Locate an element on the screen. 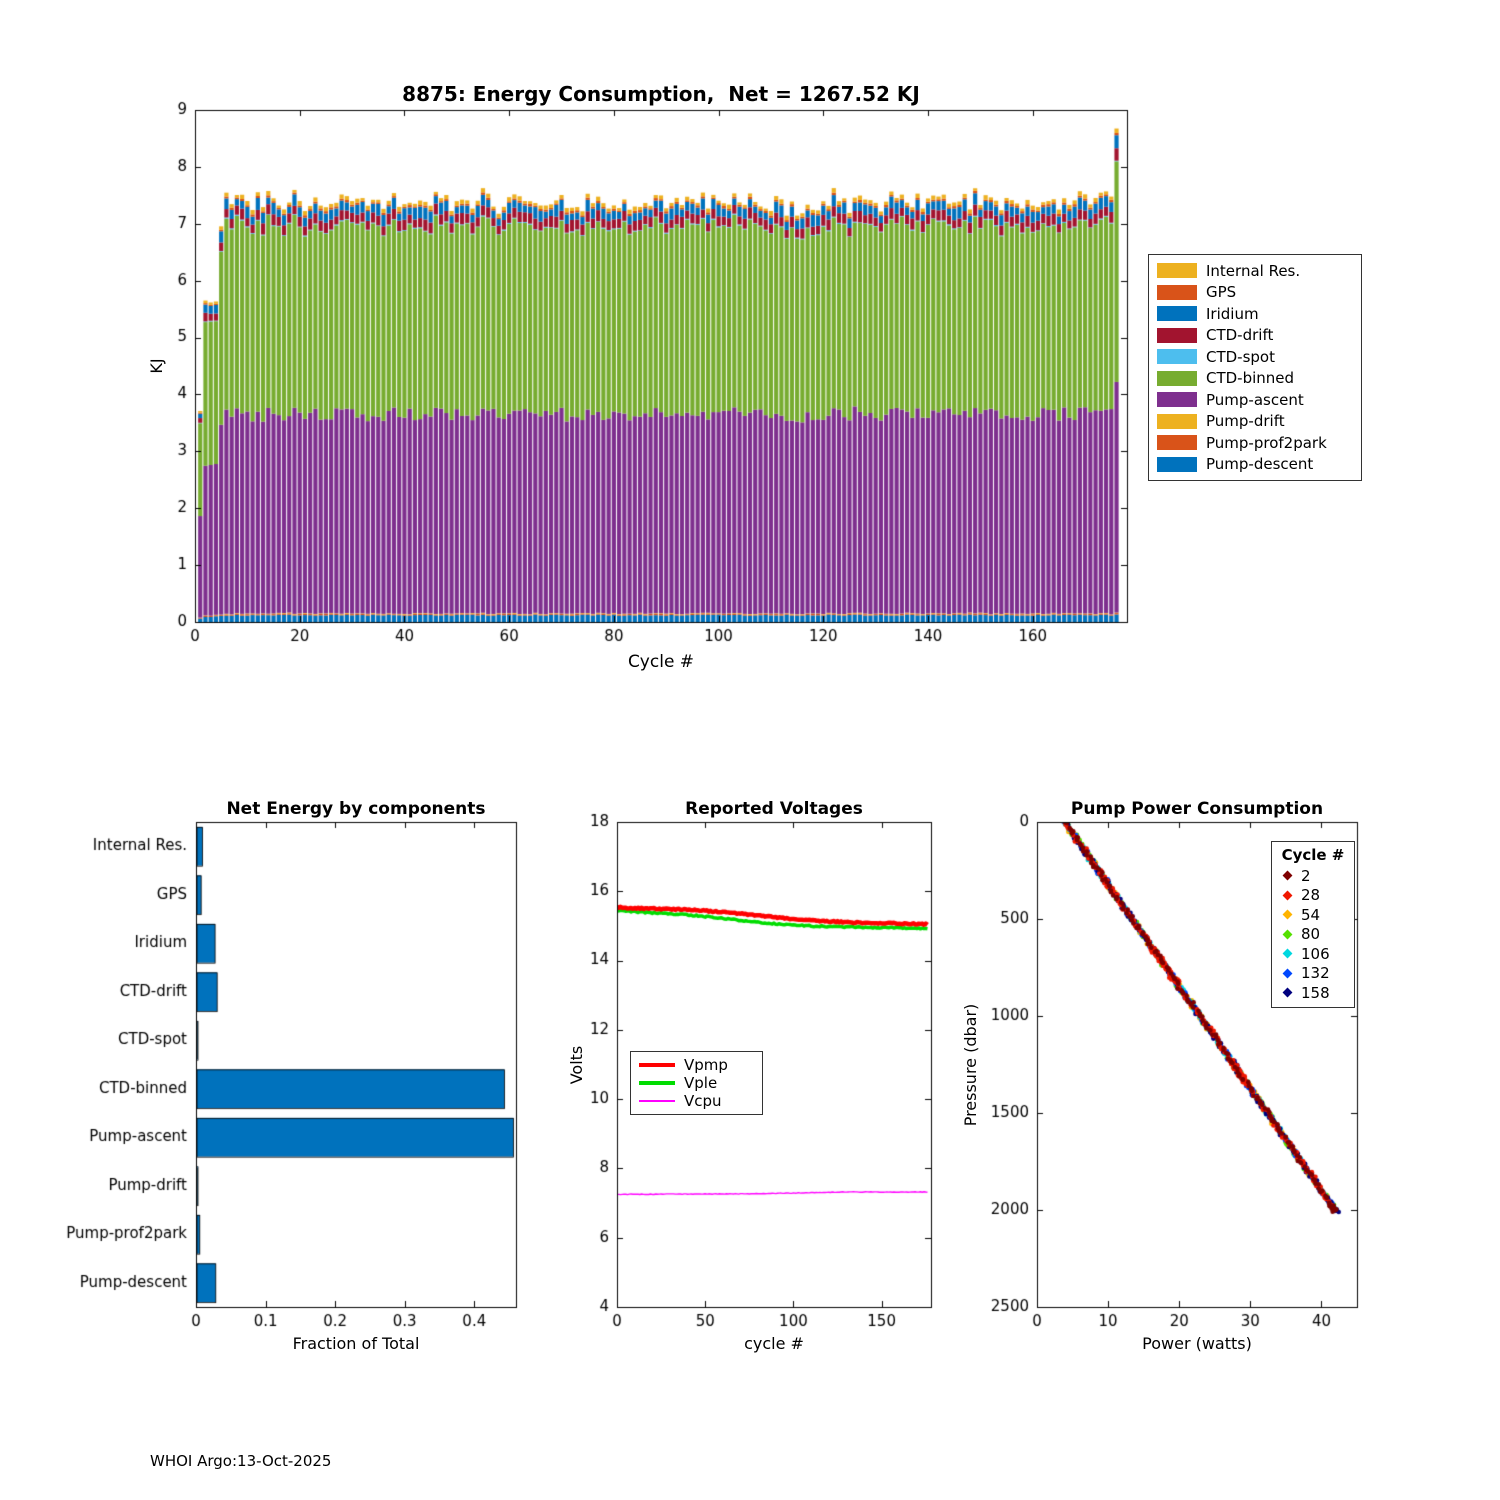  pump-legend-item: 54 is located at coordinates (1313, 915).